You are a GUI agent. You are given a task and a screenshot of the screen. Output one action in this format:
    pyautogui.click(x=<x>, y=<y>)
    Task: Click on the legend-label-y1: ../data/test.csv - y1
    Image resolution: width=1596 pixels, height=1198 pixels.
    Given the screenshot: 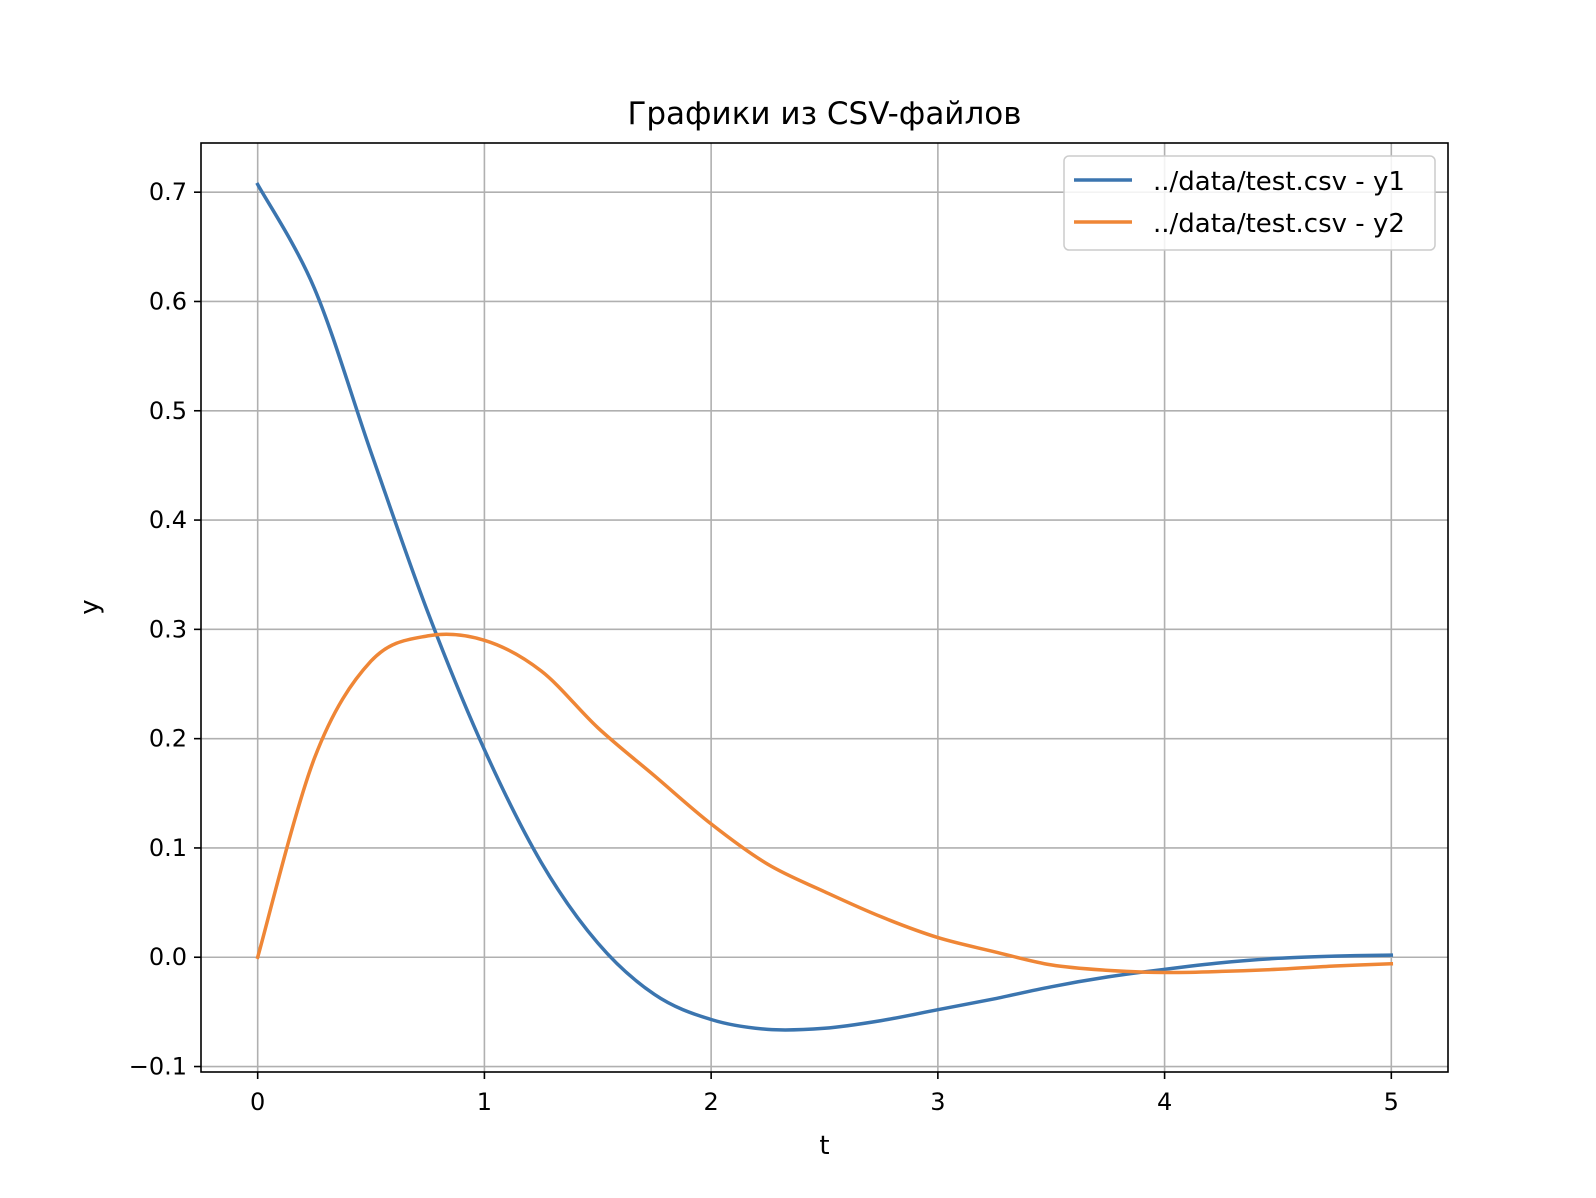 What is the action you would take?
    pyautogui.click(x=1279, y=182)
    